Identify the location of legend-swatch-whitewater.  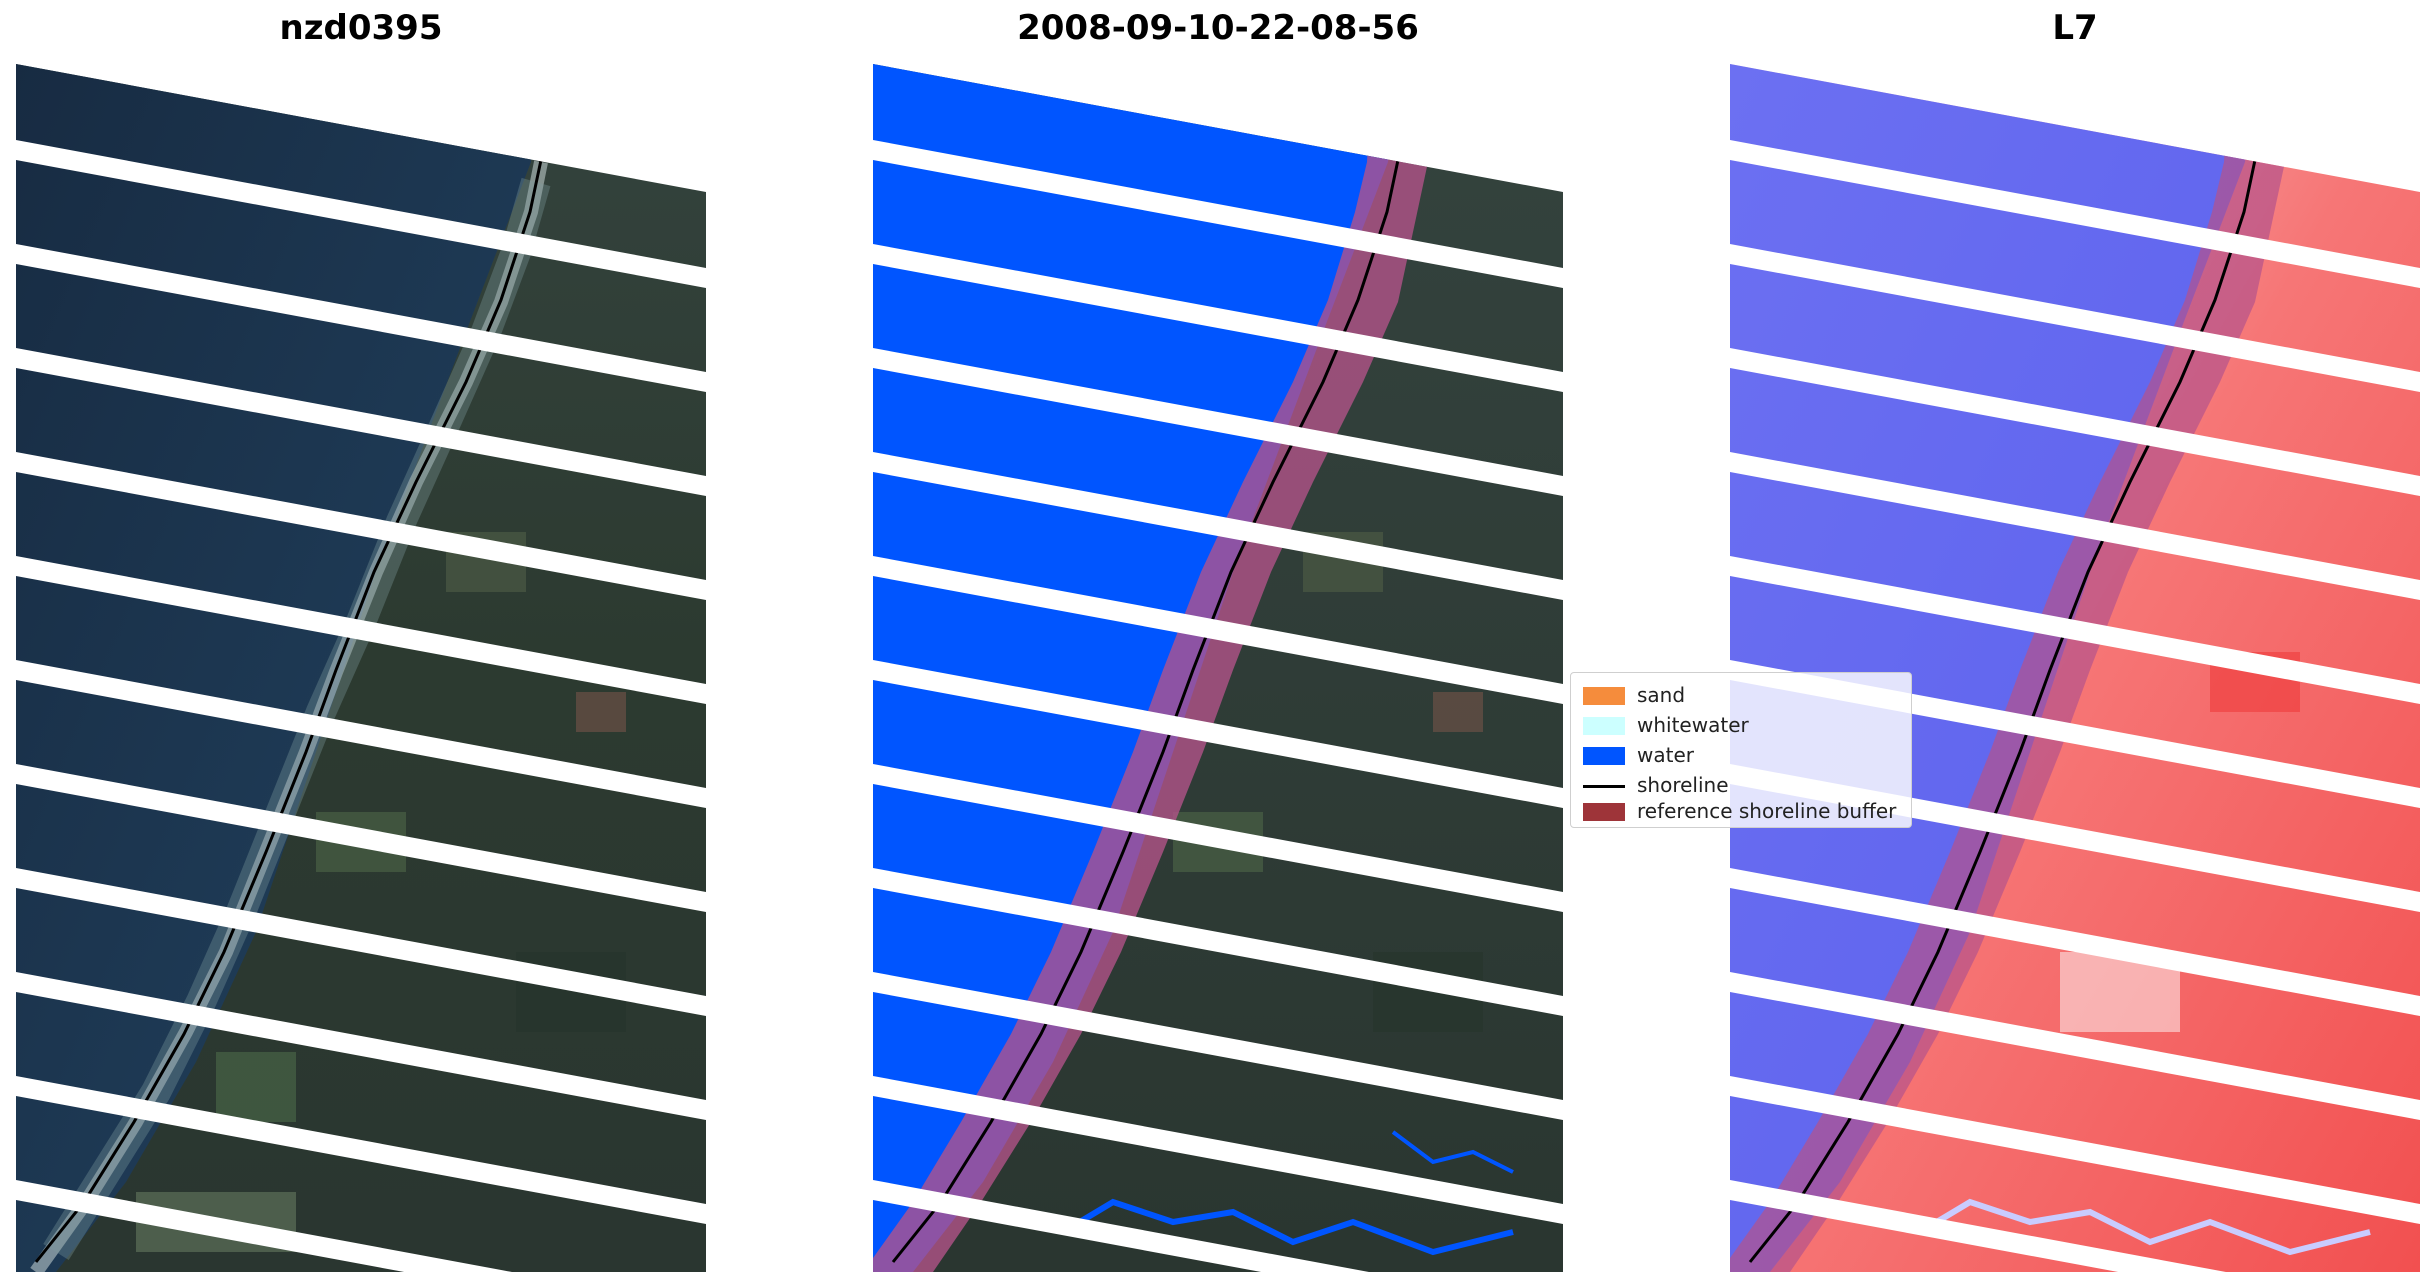
(1604, 726).